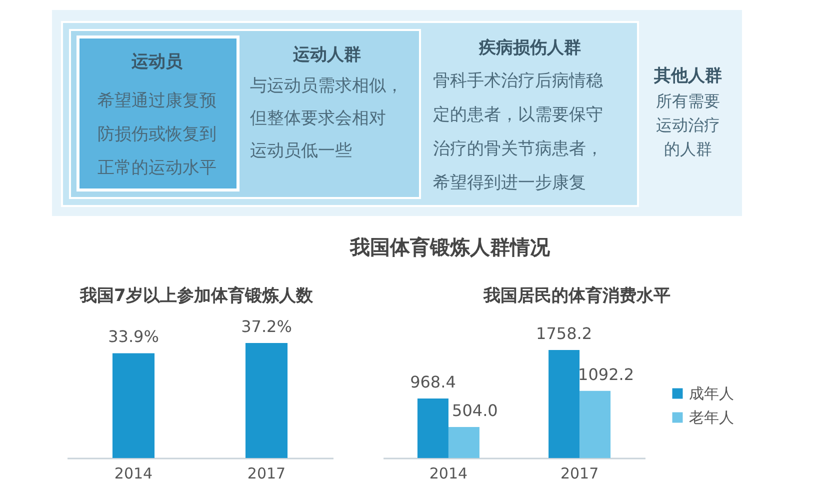 The height and width of the screenshot is (493, 823). What do you see at coordinates (157, 134) in the screenshot?
I see `text: 希望通过康复预防损伤或恢复到正常的运动水平` at bounding box center [157, 134].